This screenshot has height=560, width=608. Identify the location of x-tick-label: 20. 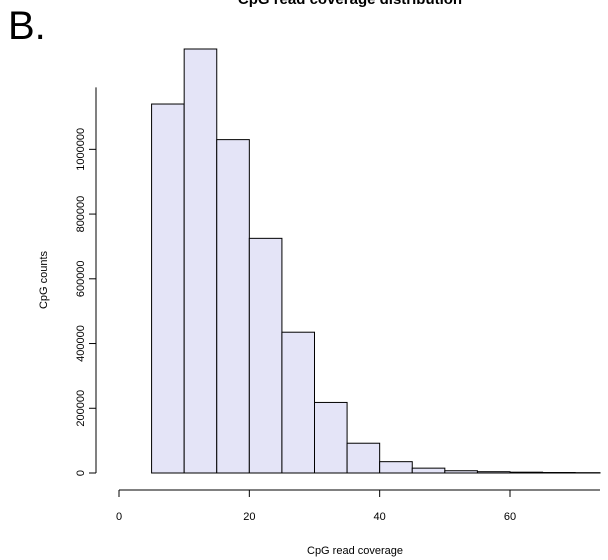
(249, 517).